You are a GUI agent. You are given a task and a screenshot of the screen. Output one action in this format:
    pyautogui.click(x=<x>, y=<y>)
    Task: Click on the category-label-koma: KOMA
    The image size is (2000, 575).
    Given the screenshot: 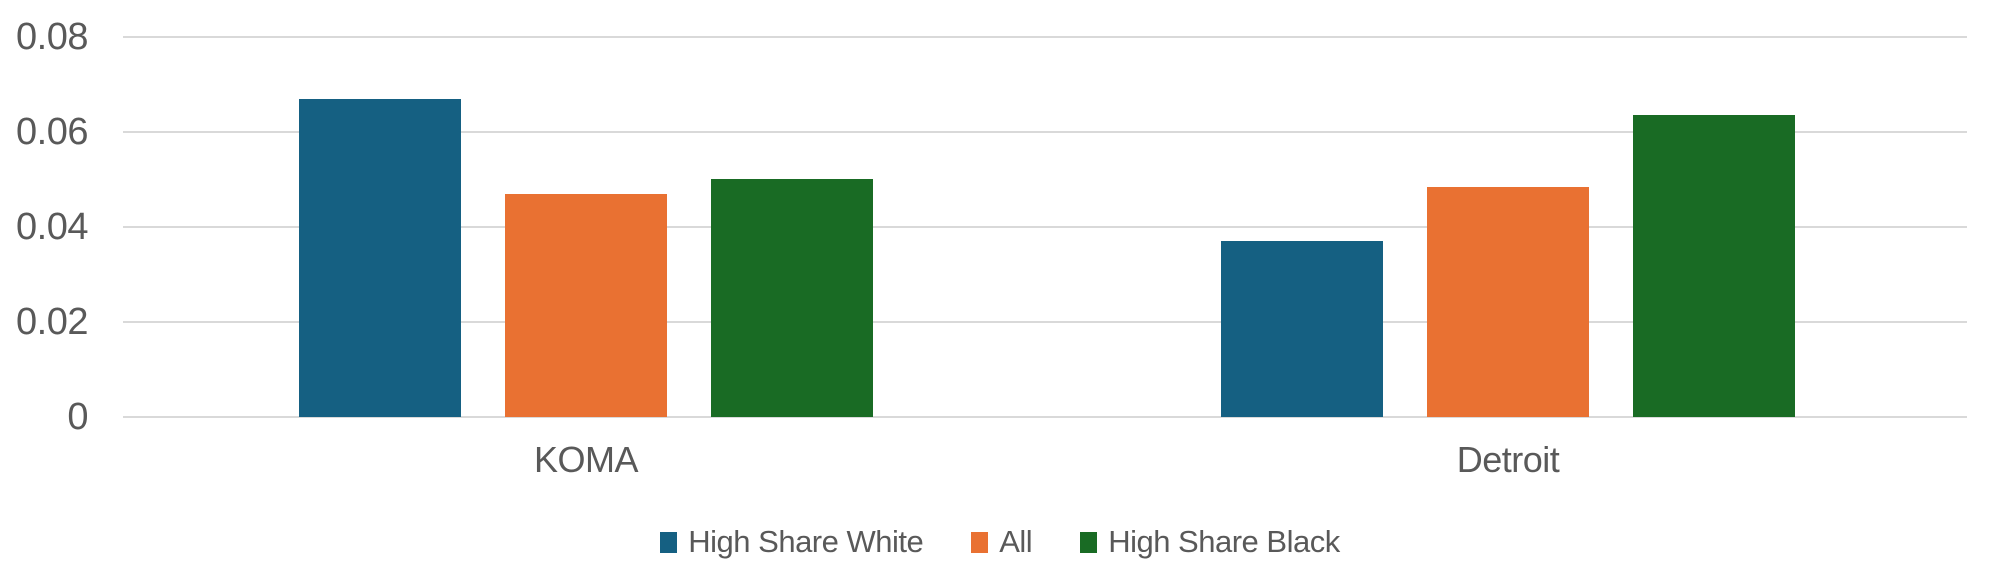 What is the action you would take?
    pyautogui.click(x=586, y=459)
    